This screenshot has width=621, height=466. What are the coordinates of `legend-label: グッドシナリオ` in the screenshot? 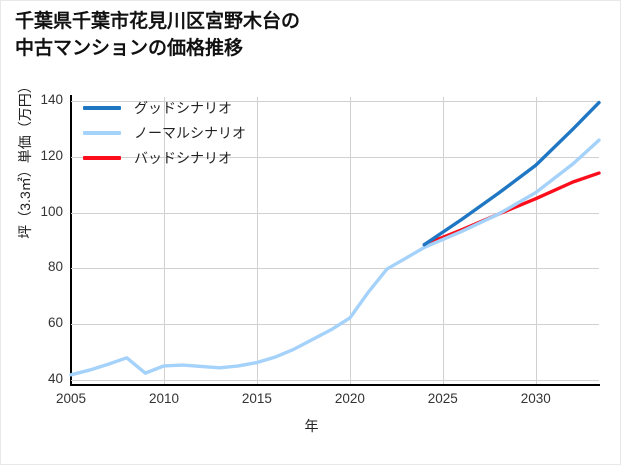 It's located at (183, 107).